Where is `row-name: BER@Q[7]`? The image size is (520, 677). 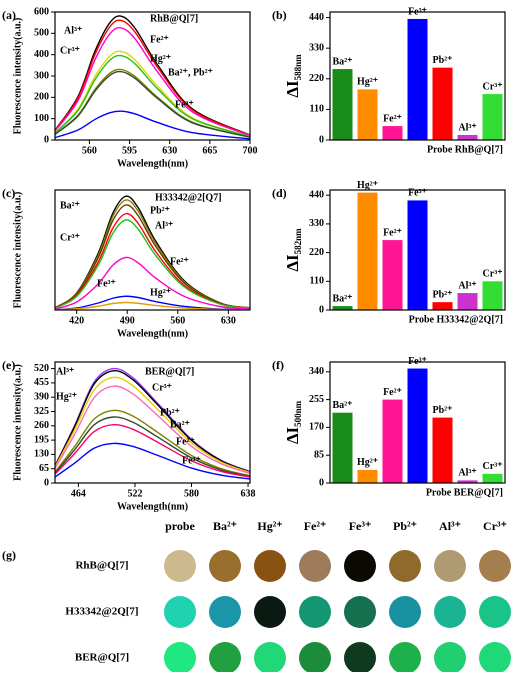
row-name: BER@Q[7] is located at coordinates (102, 658).